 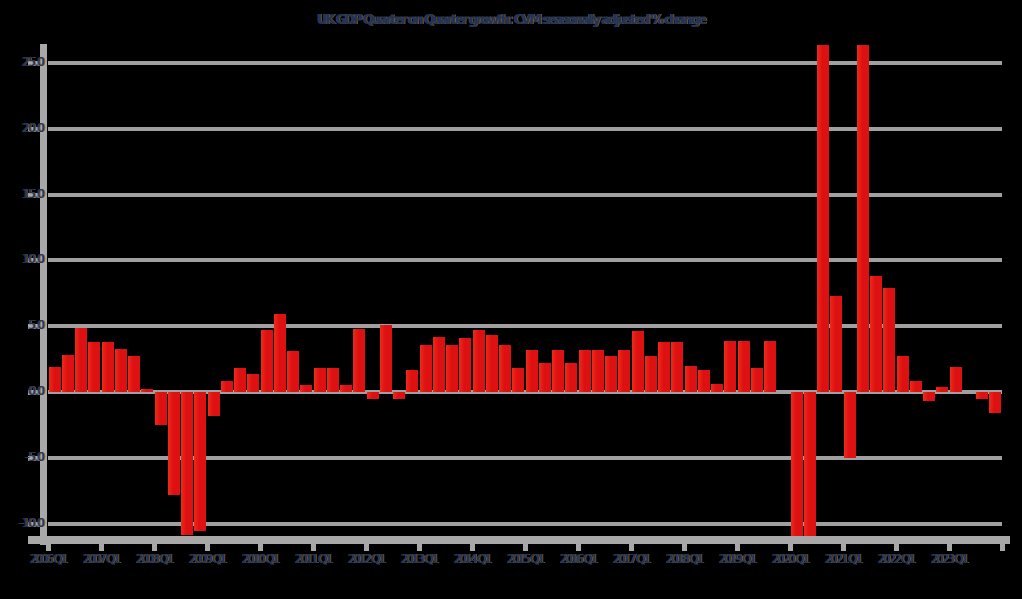 What do you see at coordinates (525, 523) in the screenshot?
I see `gridline-y--10.0` at bounding box center [525, 523].